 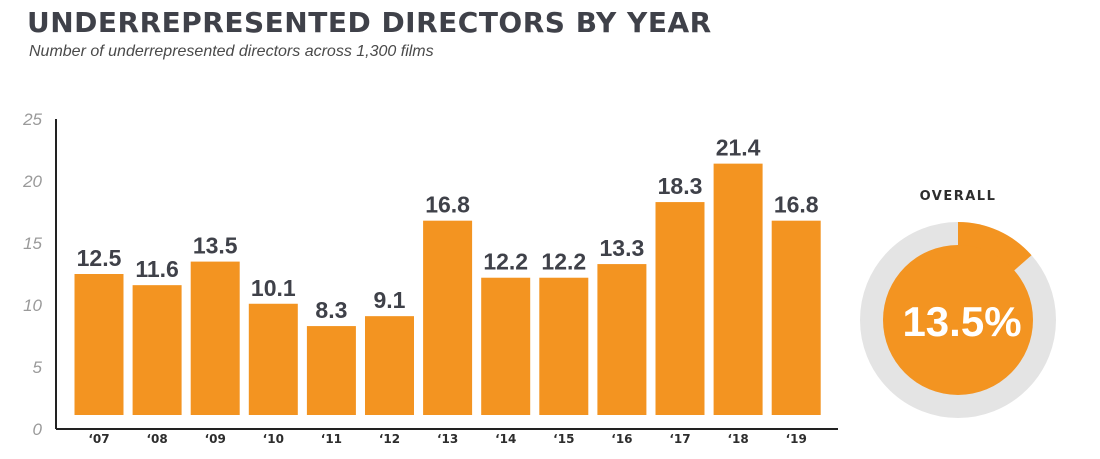 I want to click on y-tick-label: 15, so click(x=32, y=243).